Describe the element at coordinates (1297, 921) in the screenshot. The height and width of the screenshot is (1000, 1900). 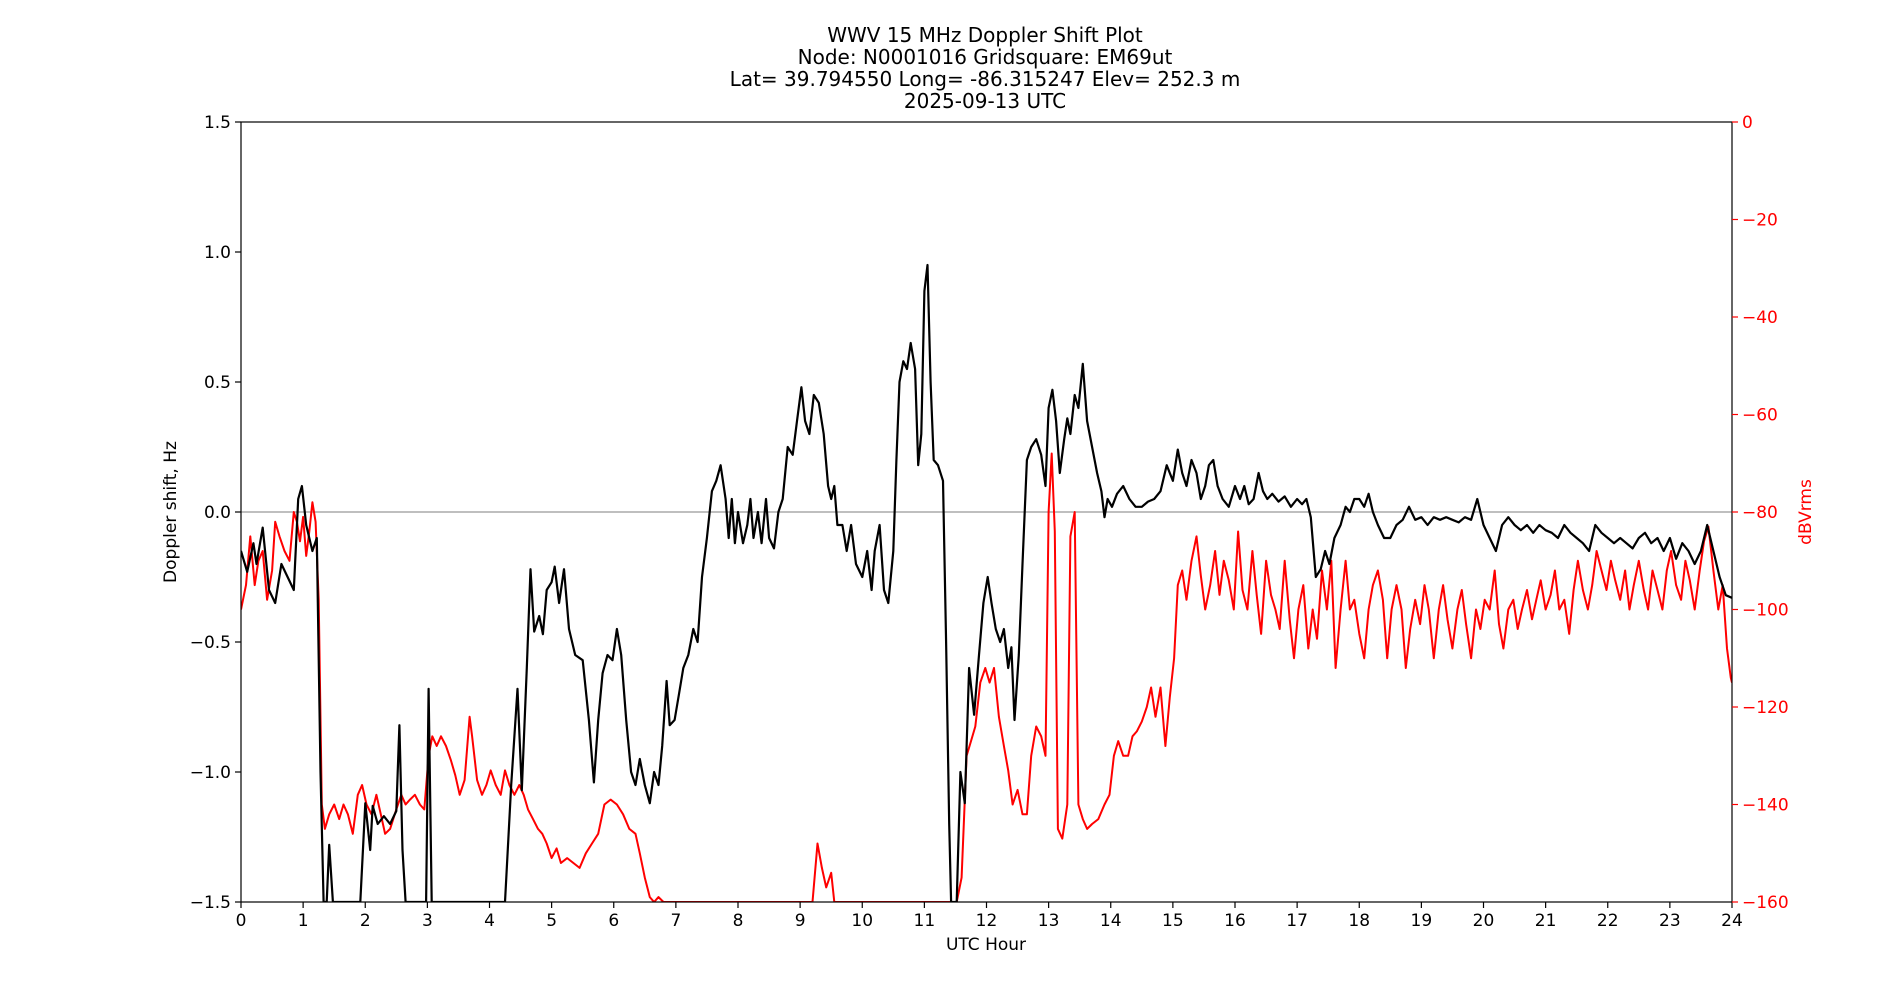
I see `x-tick-label: 17` at that location.